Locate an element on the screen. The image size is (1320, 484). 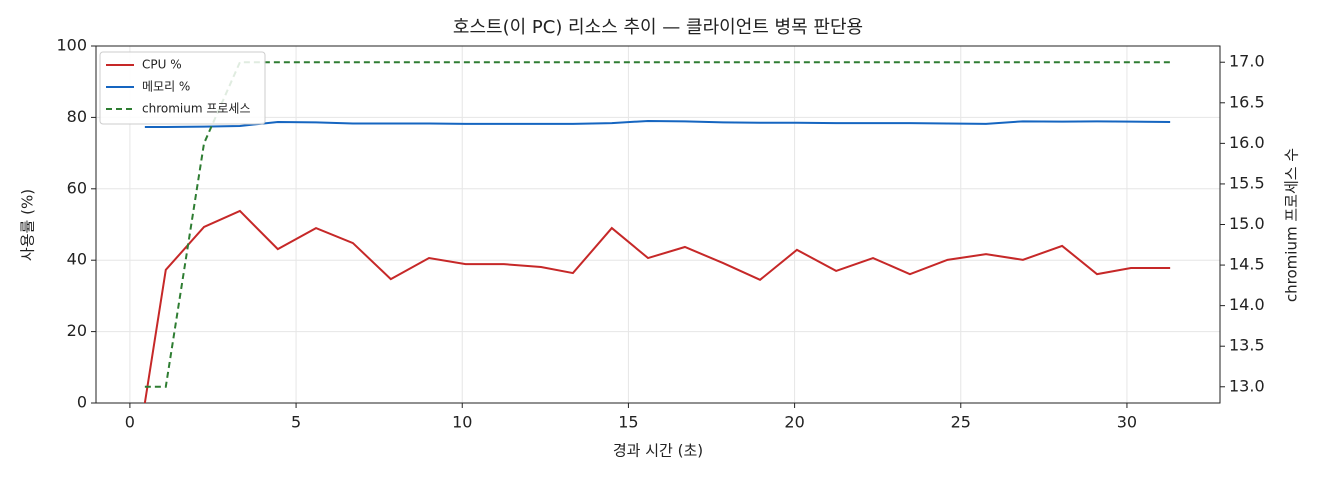
legend-box is located at coordinates (182, 88).